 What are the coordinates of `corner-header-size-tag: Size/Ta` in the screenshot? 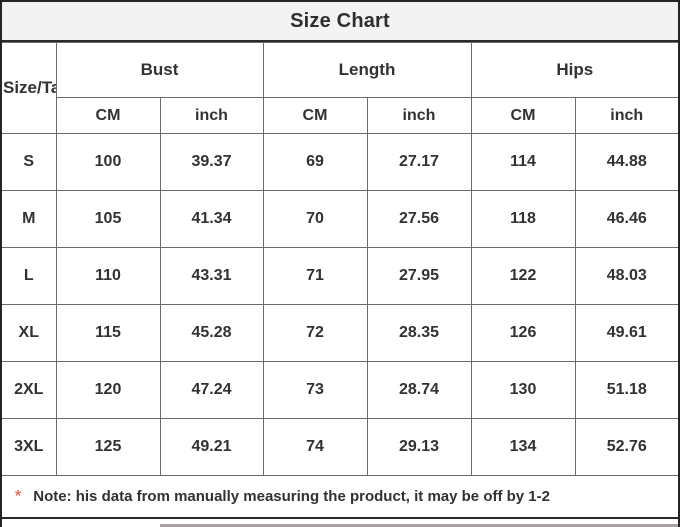 It's located at (29, 88).